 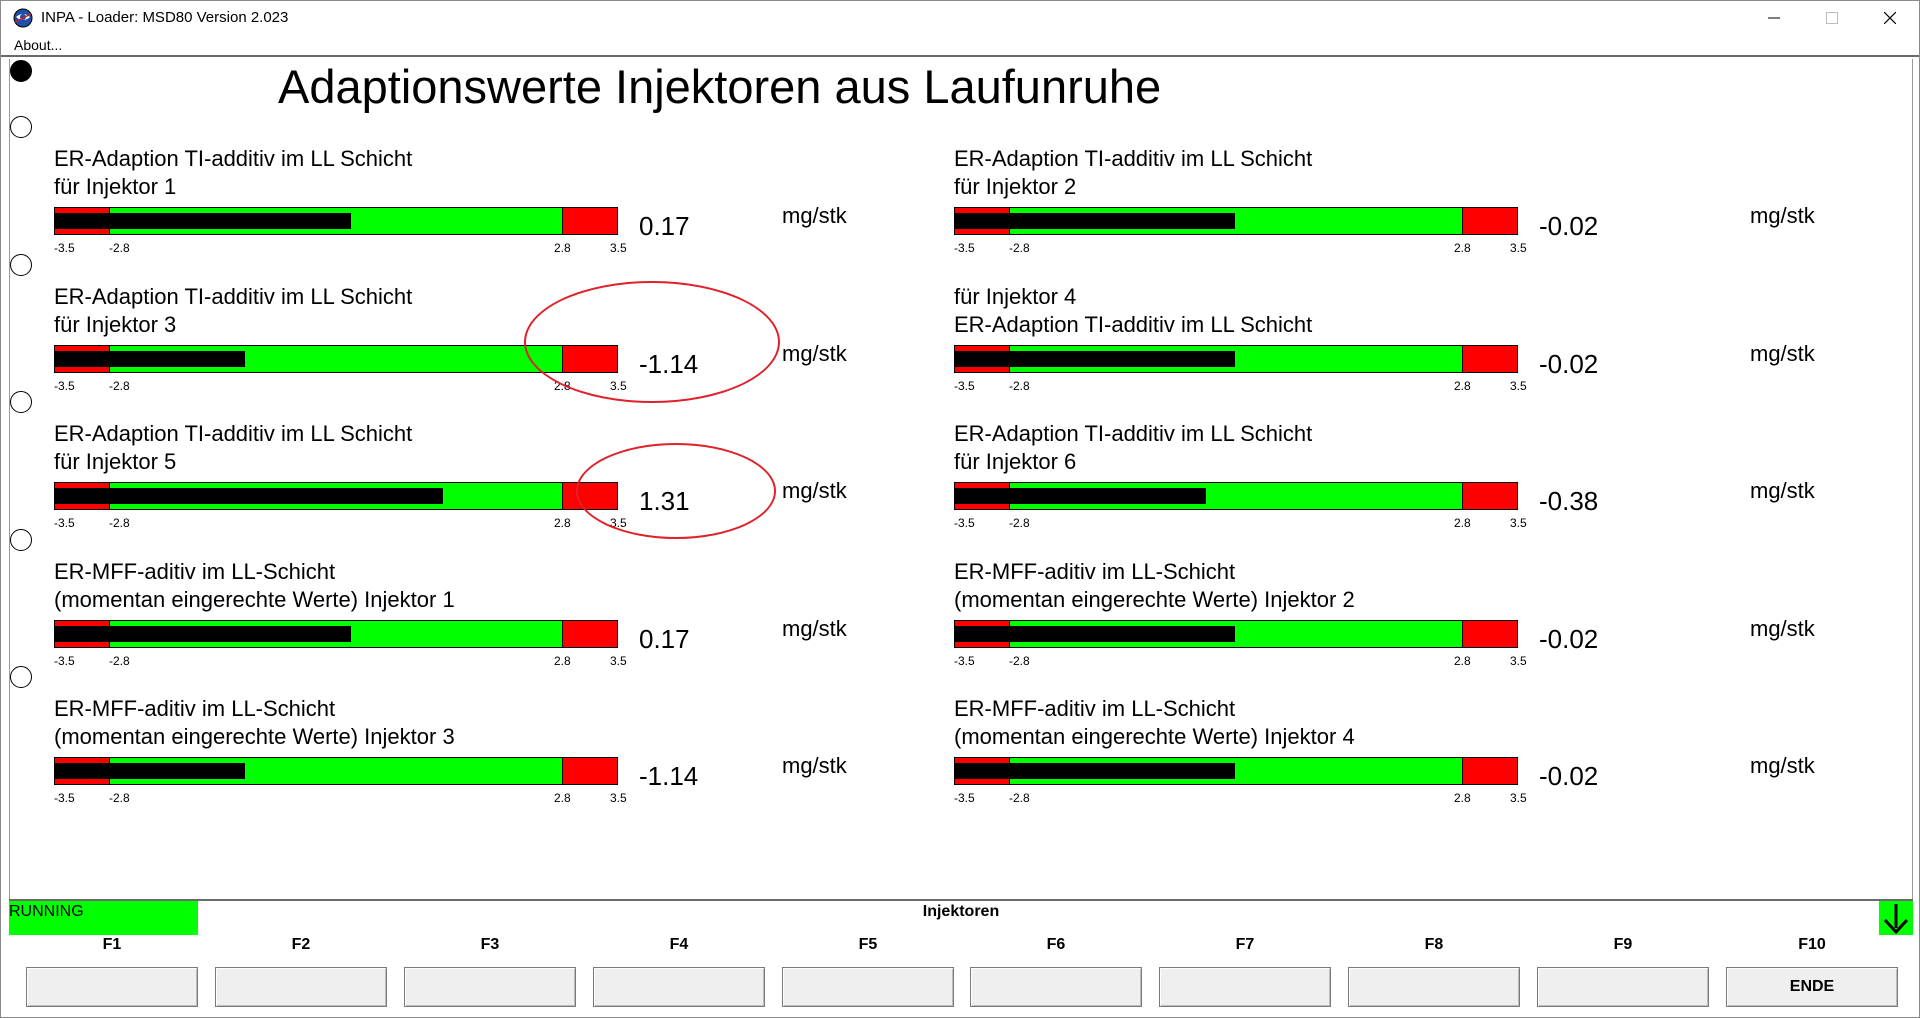 What do you see at coordinates (1245, 944) in the screenshot?
I see `fkey-label: F7` at bounding box center [1245, 944].